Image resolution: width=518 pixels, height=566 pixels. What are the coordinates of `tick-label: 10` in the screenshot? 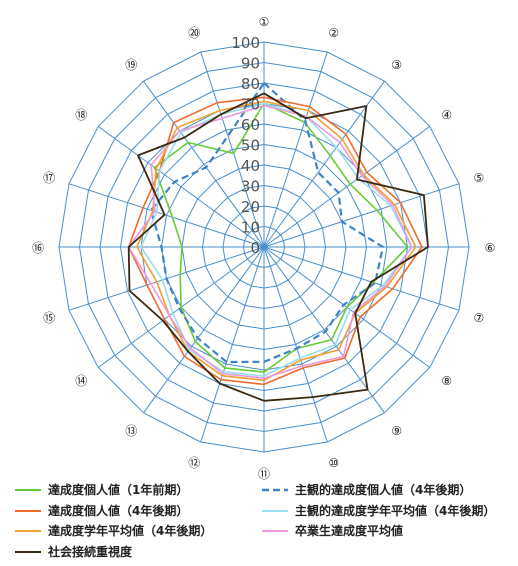 It's located at (250, 228).